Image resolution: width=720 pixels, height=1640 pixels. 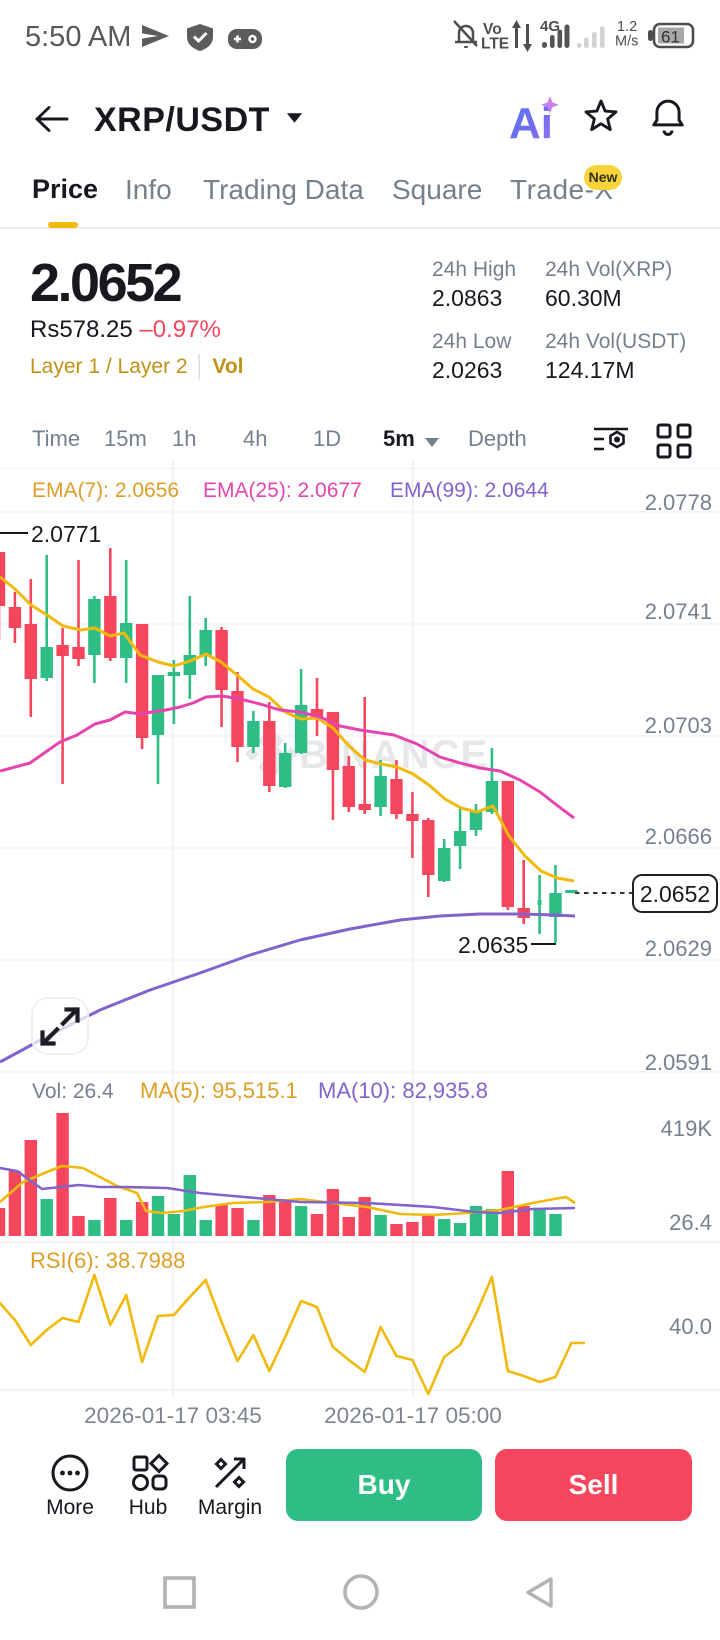 What do you see at coordinates (495, 44) in the screenshot?
I see `svg-text: LTE` at bounding box center [495, 44].